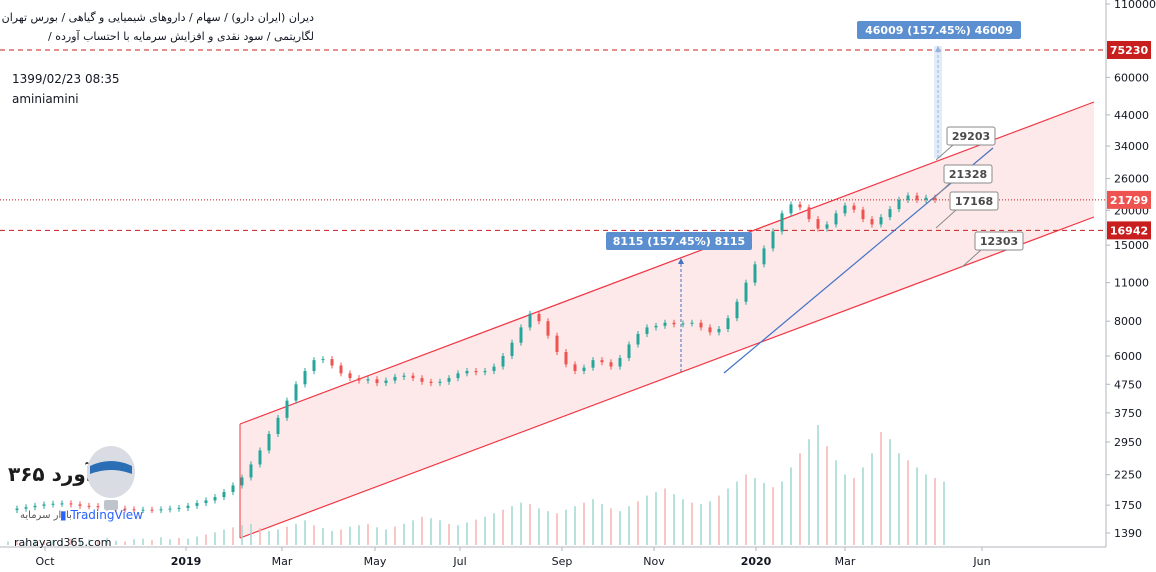 The image size is (1156, 572). Describe the element at coordinates (186, 561) in the screenshot. I see `x-tick-label: 2019` at that location.